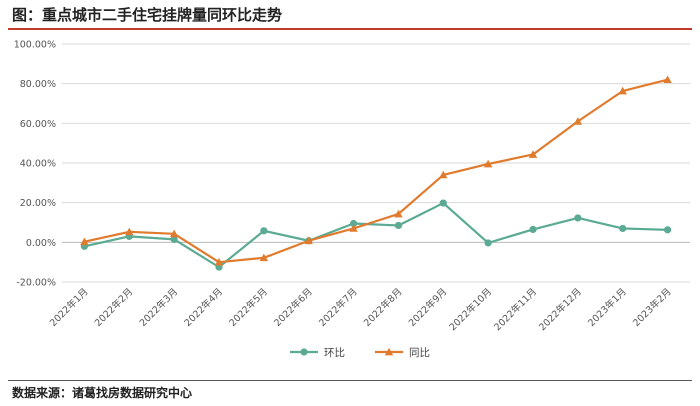  I want to click on footer-rule, so click(350, 380).